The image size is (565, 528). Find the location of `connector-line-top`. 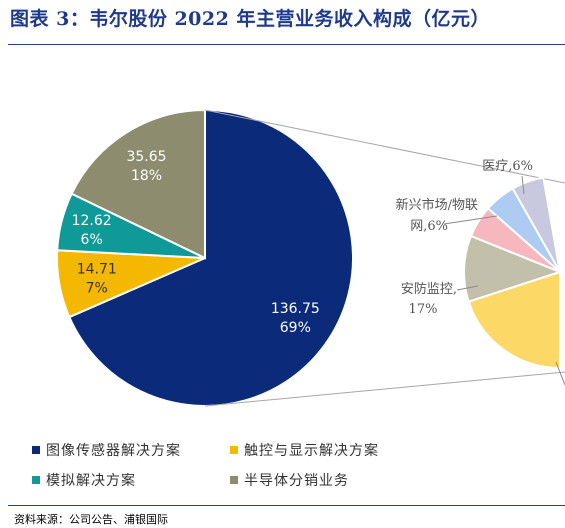

connector-line-top is located at coordinates (384, 146).